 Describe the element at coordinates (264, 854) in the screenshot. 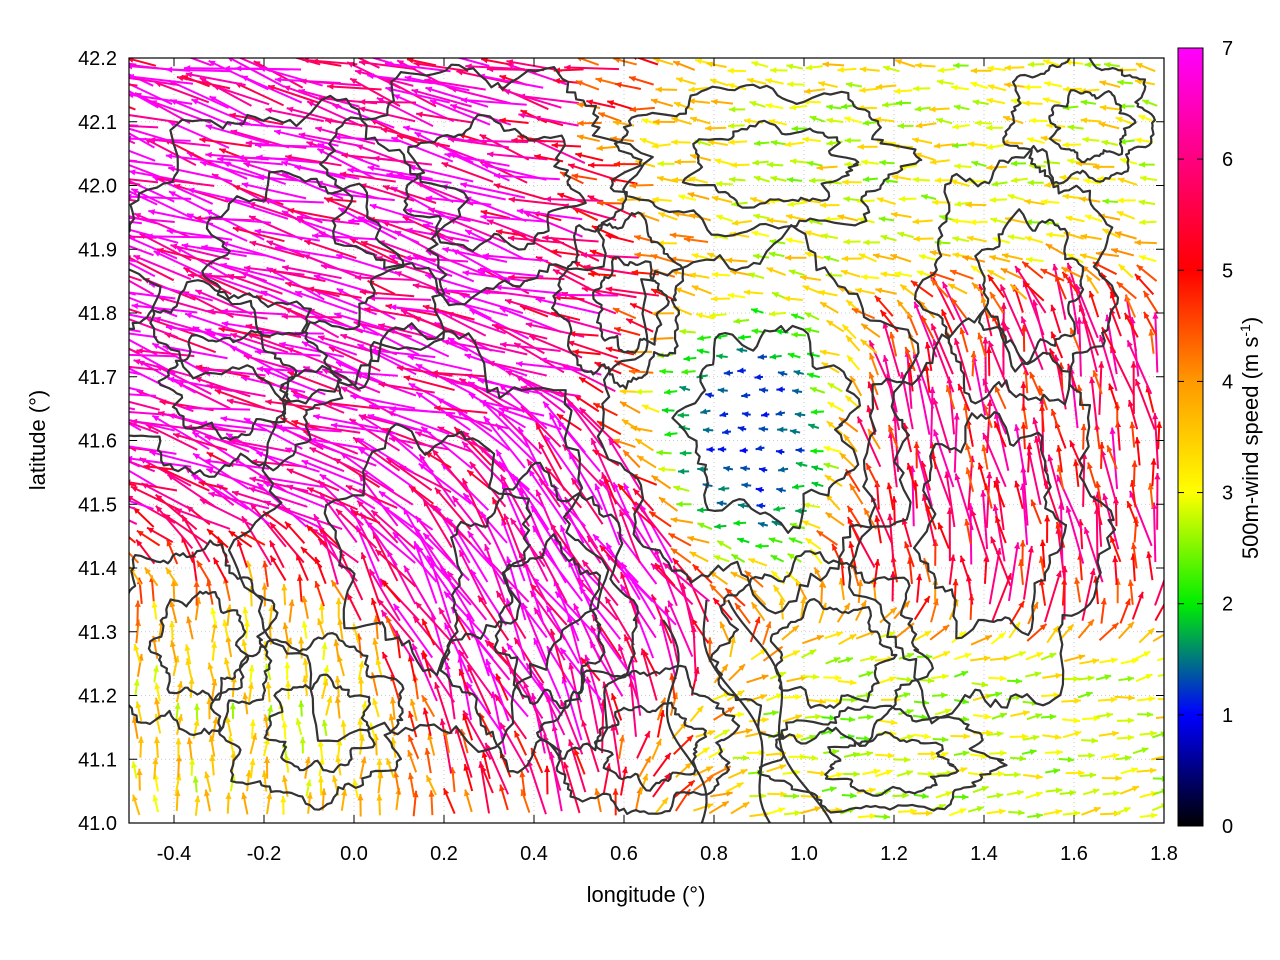

I see `x-tick-label: -0.2` at that location.